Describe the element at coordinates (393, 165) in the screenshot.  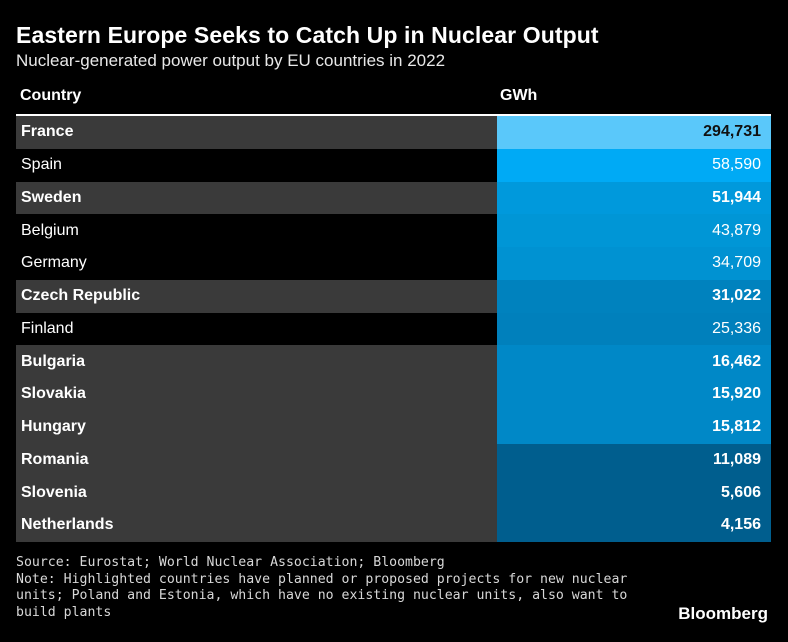
I see `table-row: Spain 58,590` at that location.